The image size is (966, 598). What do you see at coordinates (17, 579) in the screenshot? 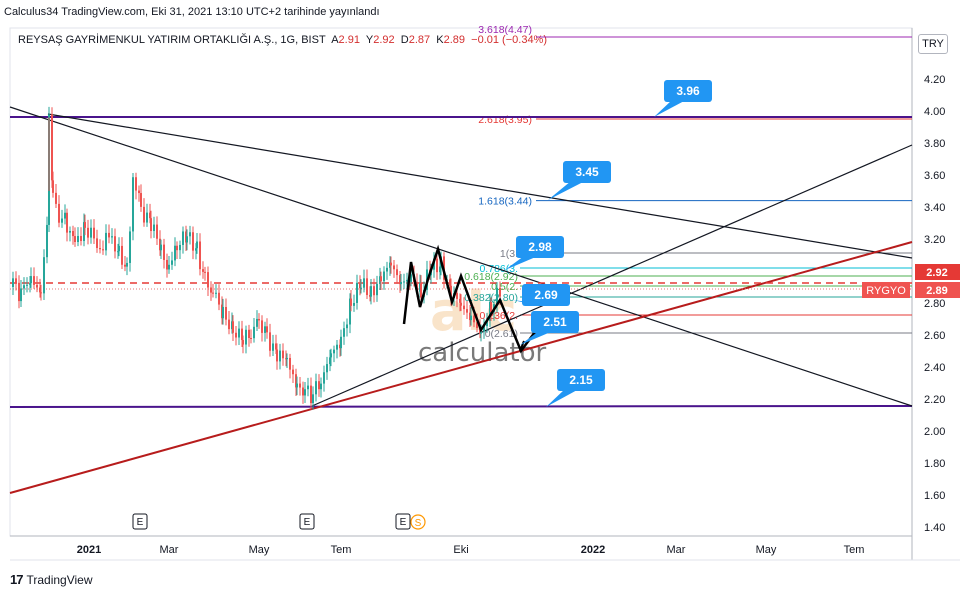
I see `tradingview-logo-icon: 17` at bounding box center [17, 579].